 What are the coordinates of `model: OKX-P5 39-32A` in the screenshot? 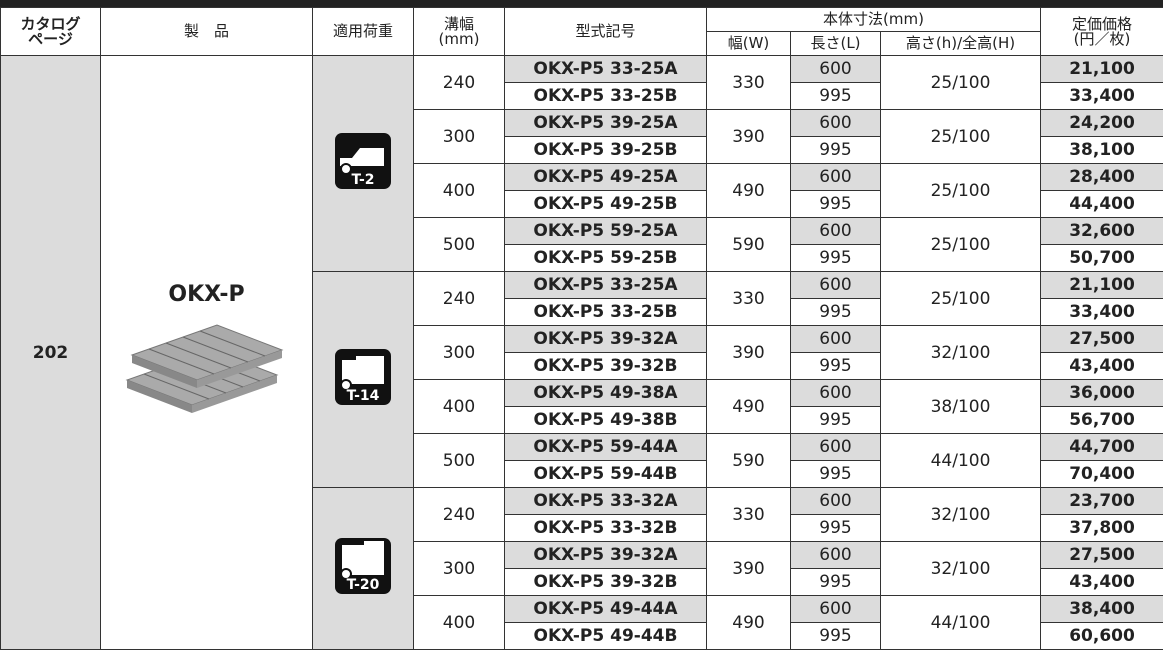 It's located at (605, 339).